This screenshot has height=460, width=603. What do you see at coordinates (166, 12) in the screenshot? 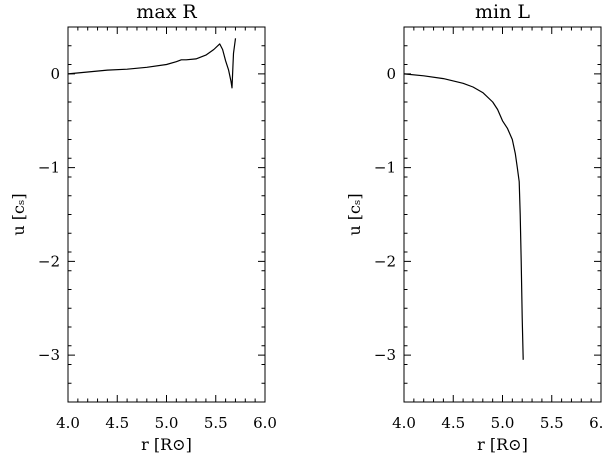
I see `chart-title: max R` at bounding box center [166, 12].